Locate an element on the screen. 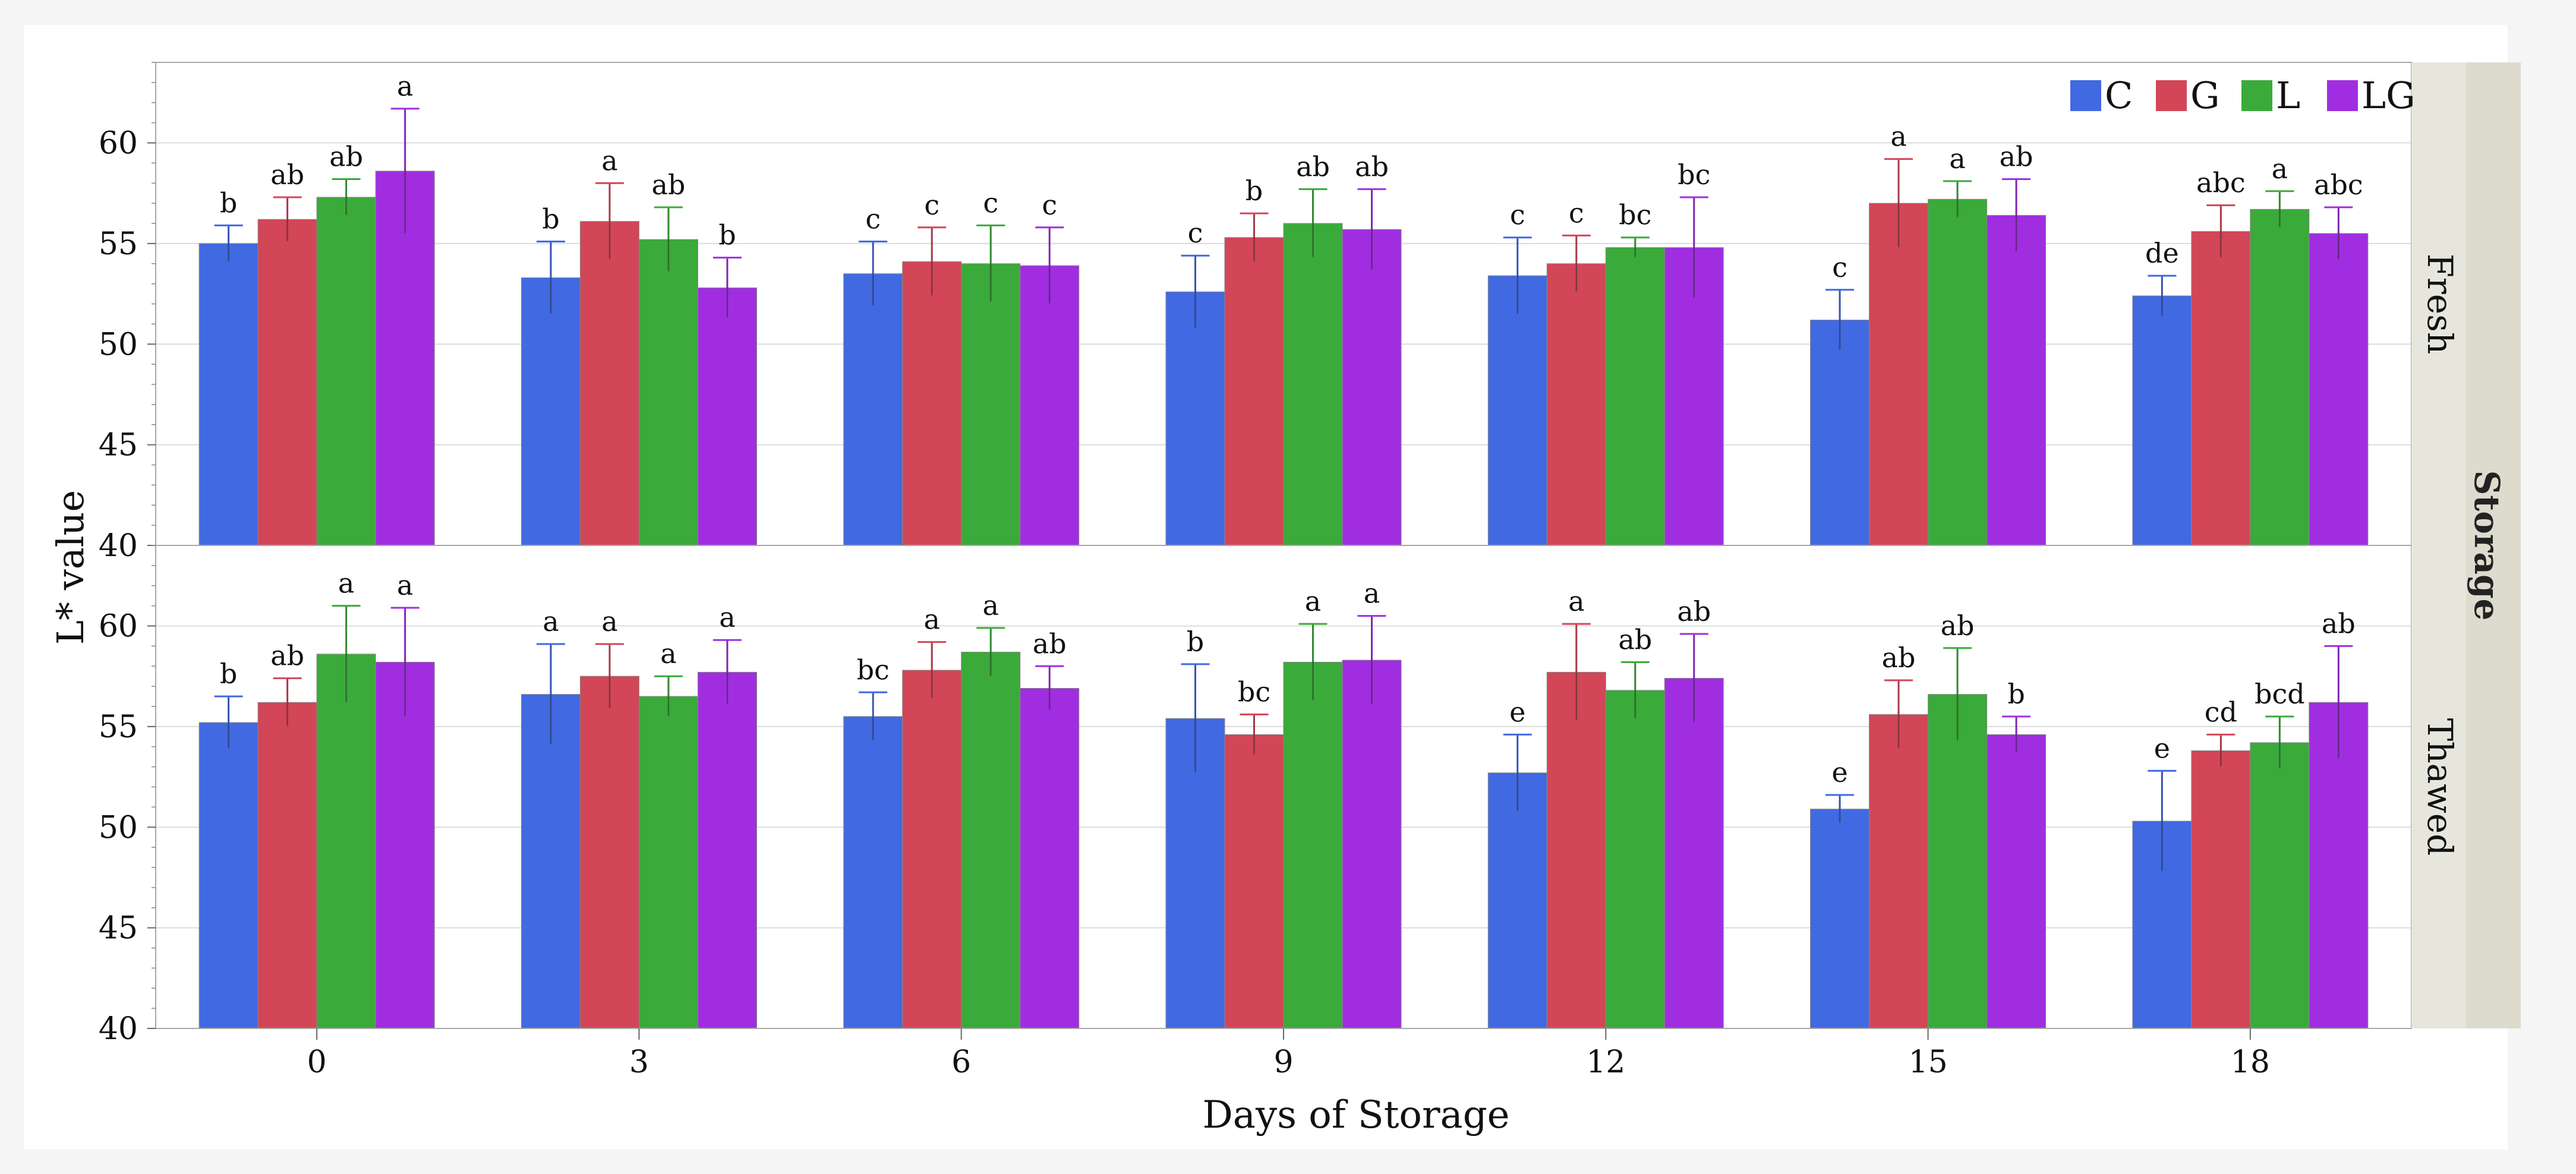 The image size is (2576, 1174). strip-label-thawed: Thawed is located at coordinates (2440, 787).